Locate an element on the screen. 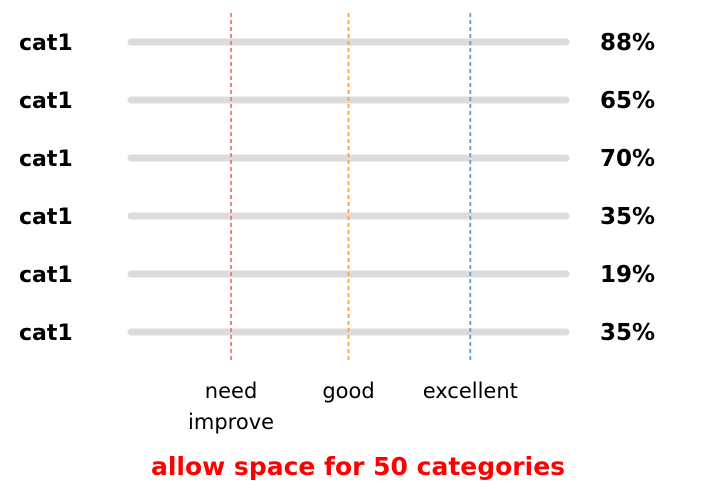  value-label: 70% is located at coordinates (627, 159).